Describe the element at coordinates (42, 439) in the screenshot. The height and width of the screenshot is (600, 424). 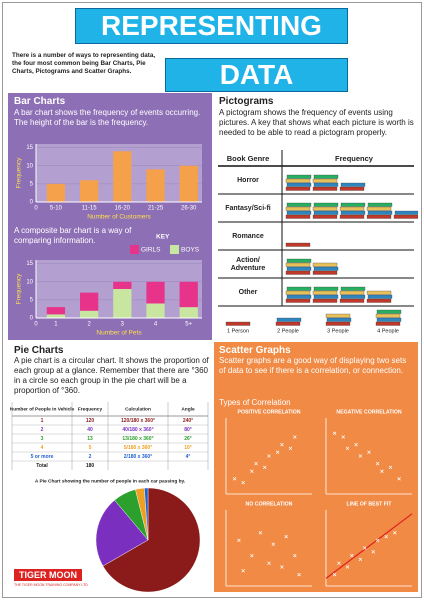
I see `table-cell: 3` at that location.